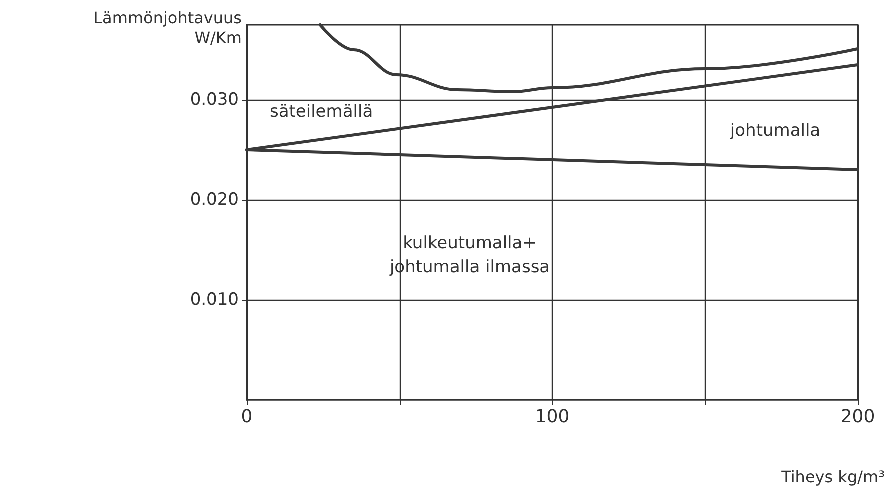 Image resolution: width=893 pixels, height=499 pixels. Describe the element at coordinates (214, 100) in the screenshot. I see `y-tick-label: 0.030` at that location.